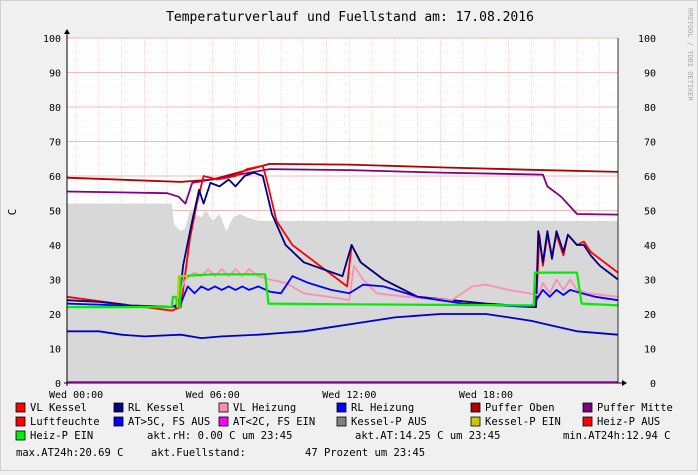  What do you see at coordinates (653, 384) in the screenshot?
I see `y-tick-label-right: 0` at bounding box center [653, 384].